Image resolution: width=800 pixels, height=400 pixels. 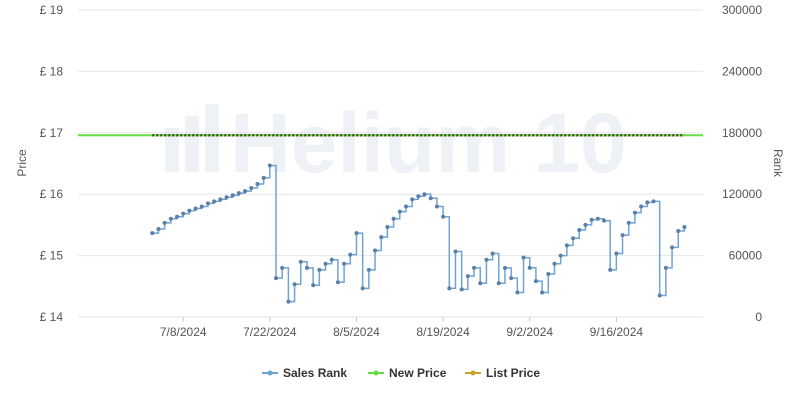 I want to click on sales-rank-legend-marker, so click(x=270, y=373).